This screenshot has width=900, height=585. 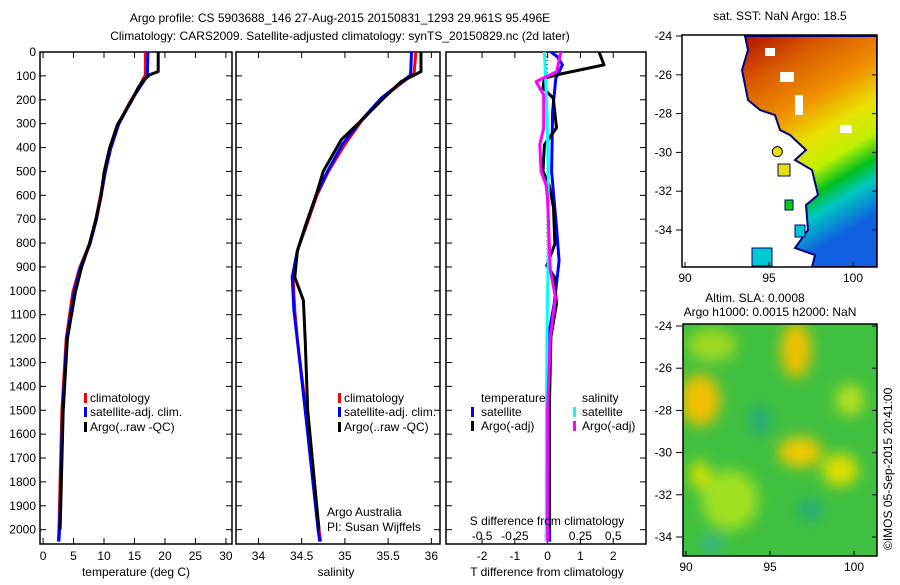 I want to click on sla-title-line-2: Argo h1000: 0.0015 h2000: NaN, so click(x=770, y=312).